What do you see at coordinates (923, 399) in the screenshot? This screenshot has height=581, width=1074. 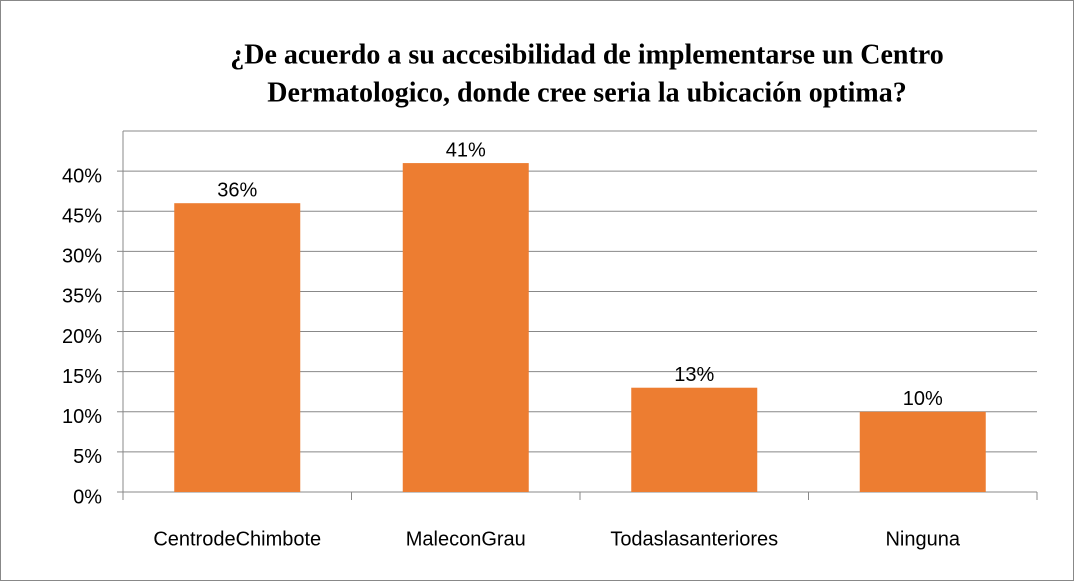 I see `data-label: 10%` at bounding box center [923, 399].